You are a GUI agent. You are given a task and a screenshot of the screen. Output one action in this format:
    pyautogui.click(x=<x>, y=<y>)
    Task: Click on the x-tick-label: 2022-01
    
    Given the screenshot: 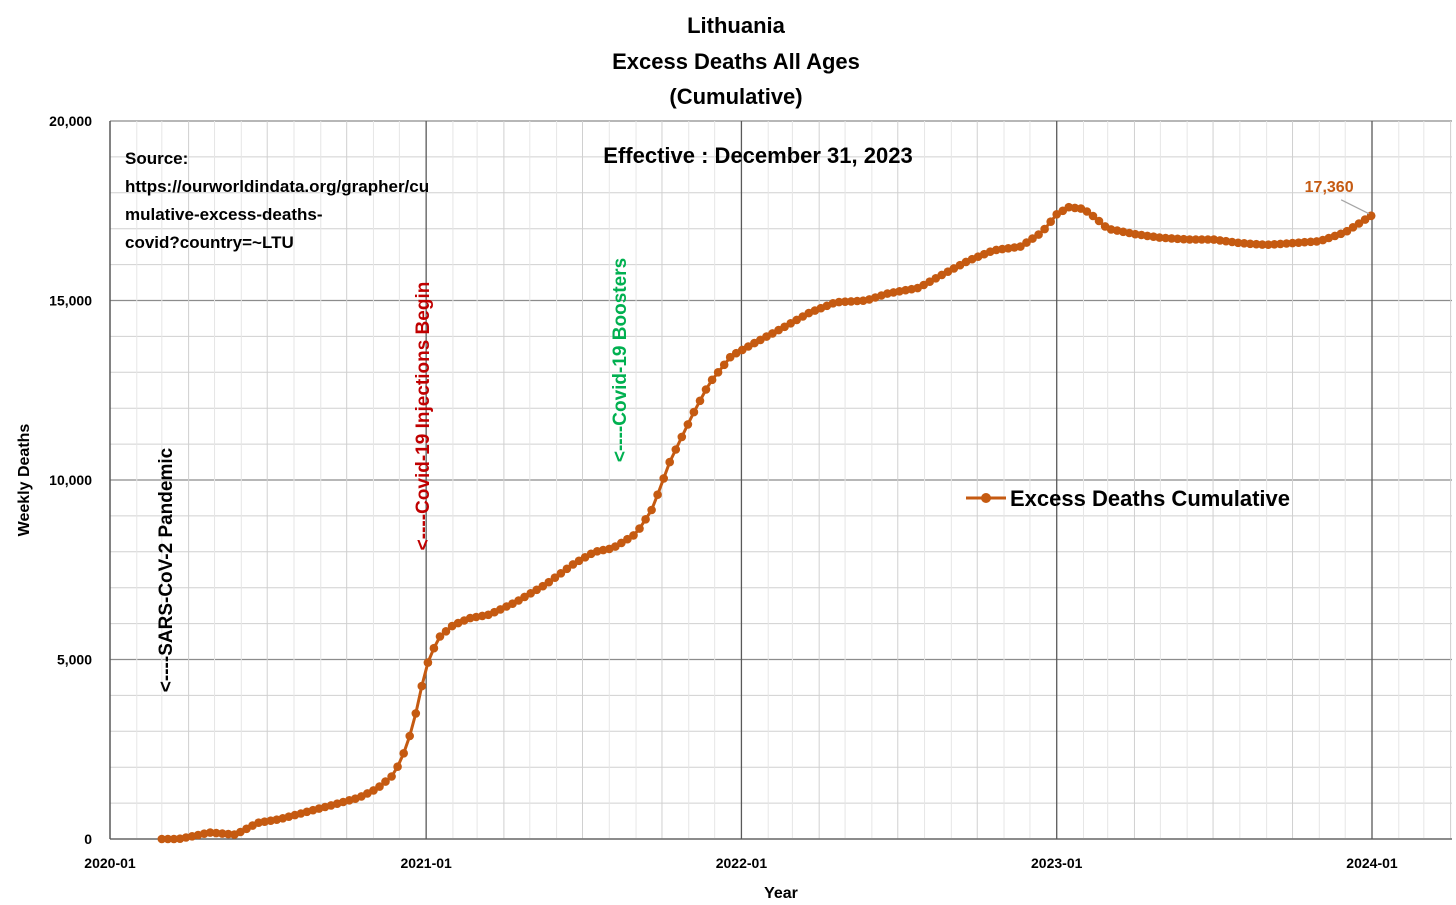 What is the action you would take?
    pyautogui.click(x=742, y=863)
    